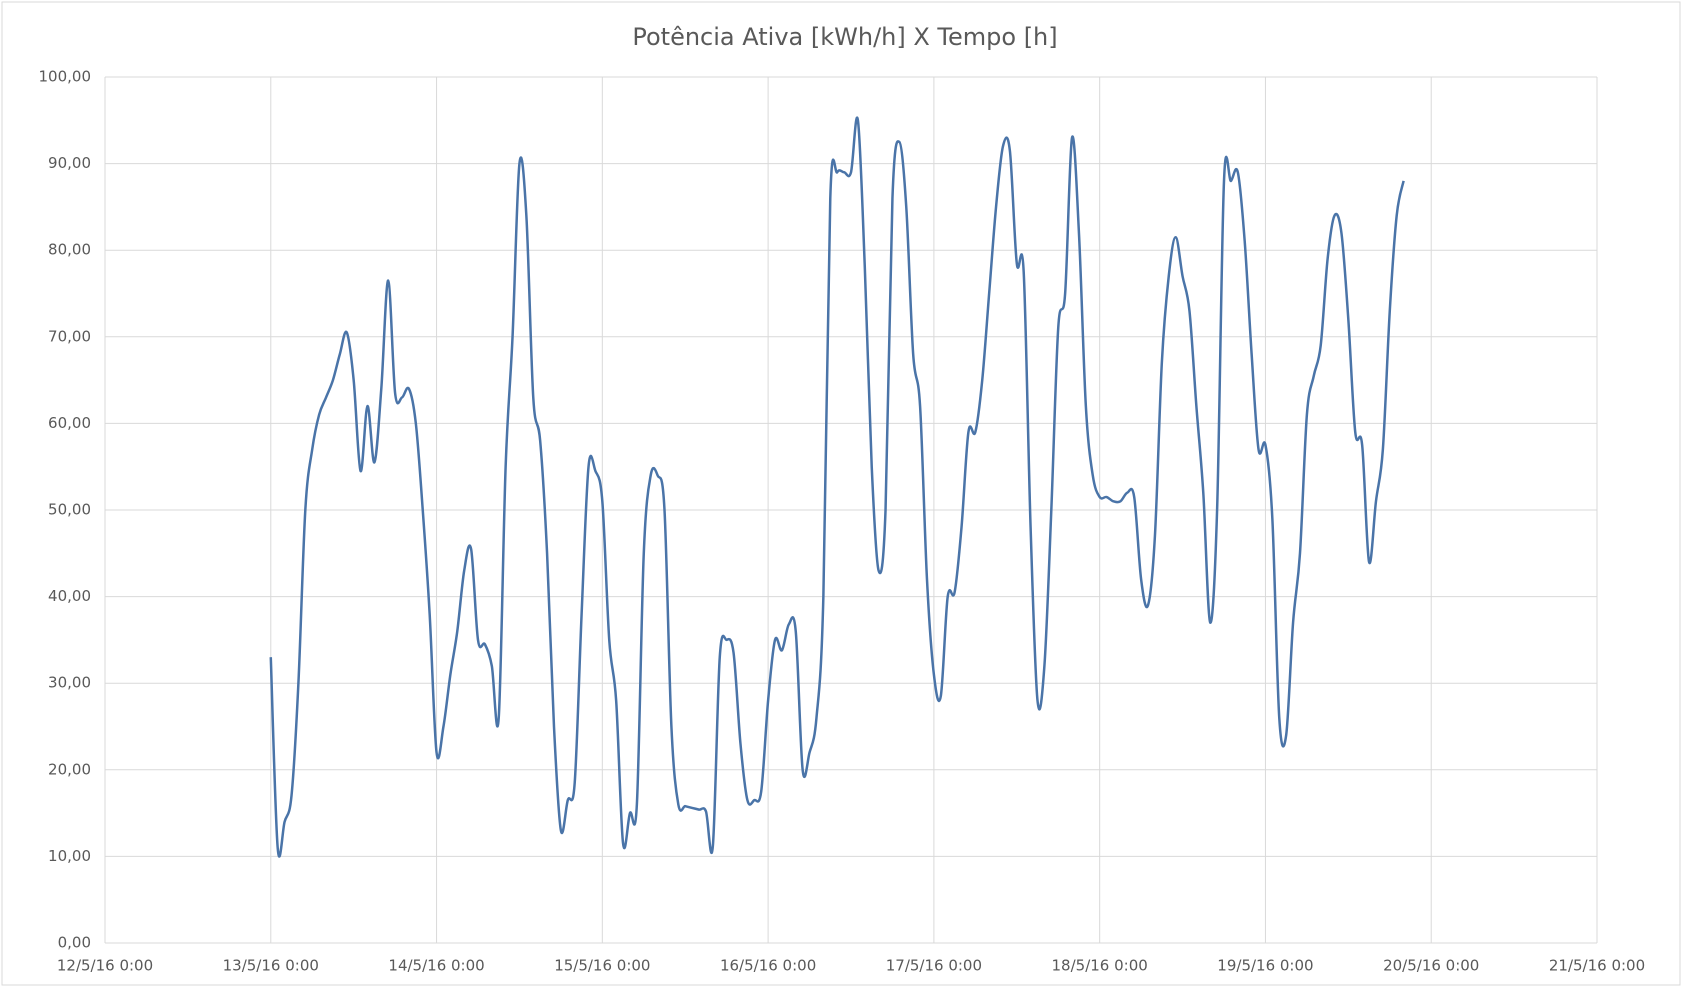  I want to click on y-tick-label: 50,00, so click(69, 510).